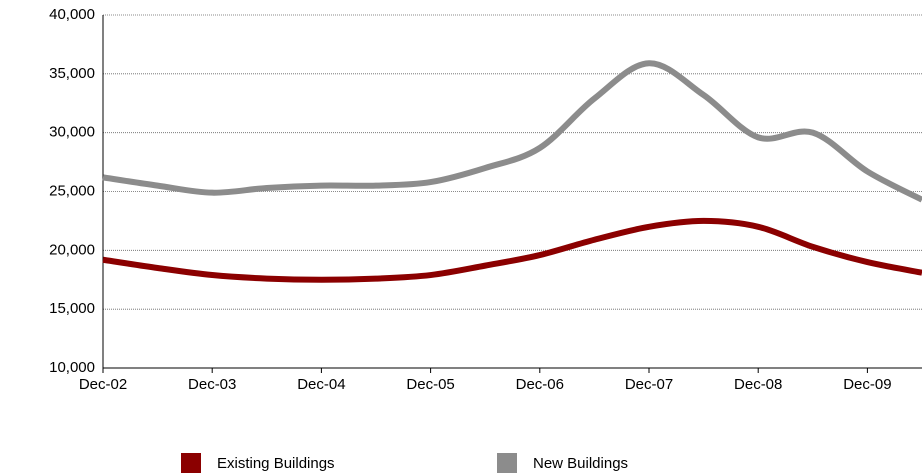 This screenshot has height=473, width=922. Describe the element at coordinates (276, 463) in the screenshot. I see `legend-label: Existing Buildings` at that location.